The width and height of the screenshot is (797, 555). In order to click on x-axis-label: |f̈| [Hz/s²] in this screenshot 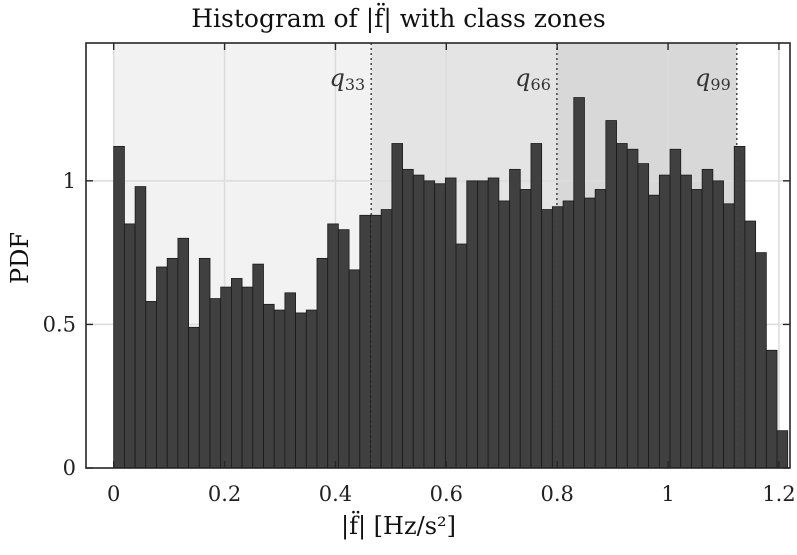, I will do `click(398, 526)`.